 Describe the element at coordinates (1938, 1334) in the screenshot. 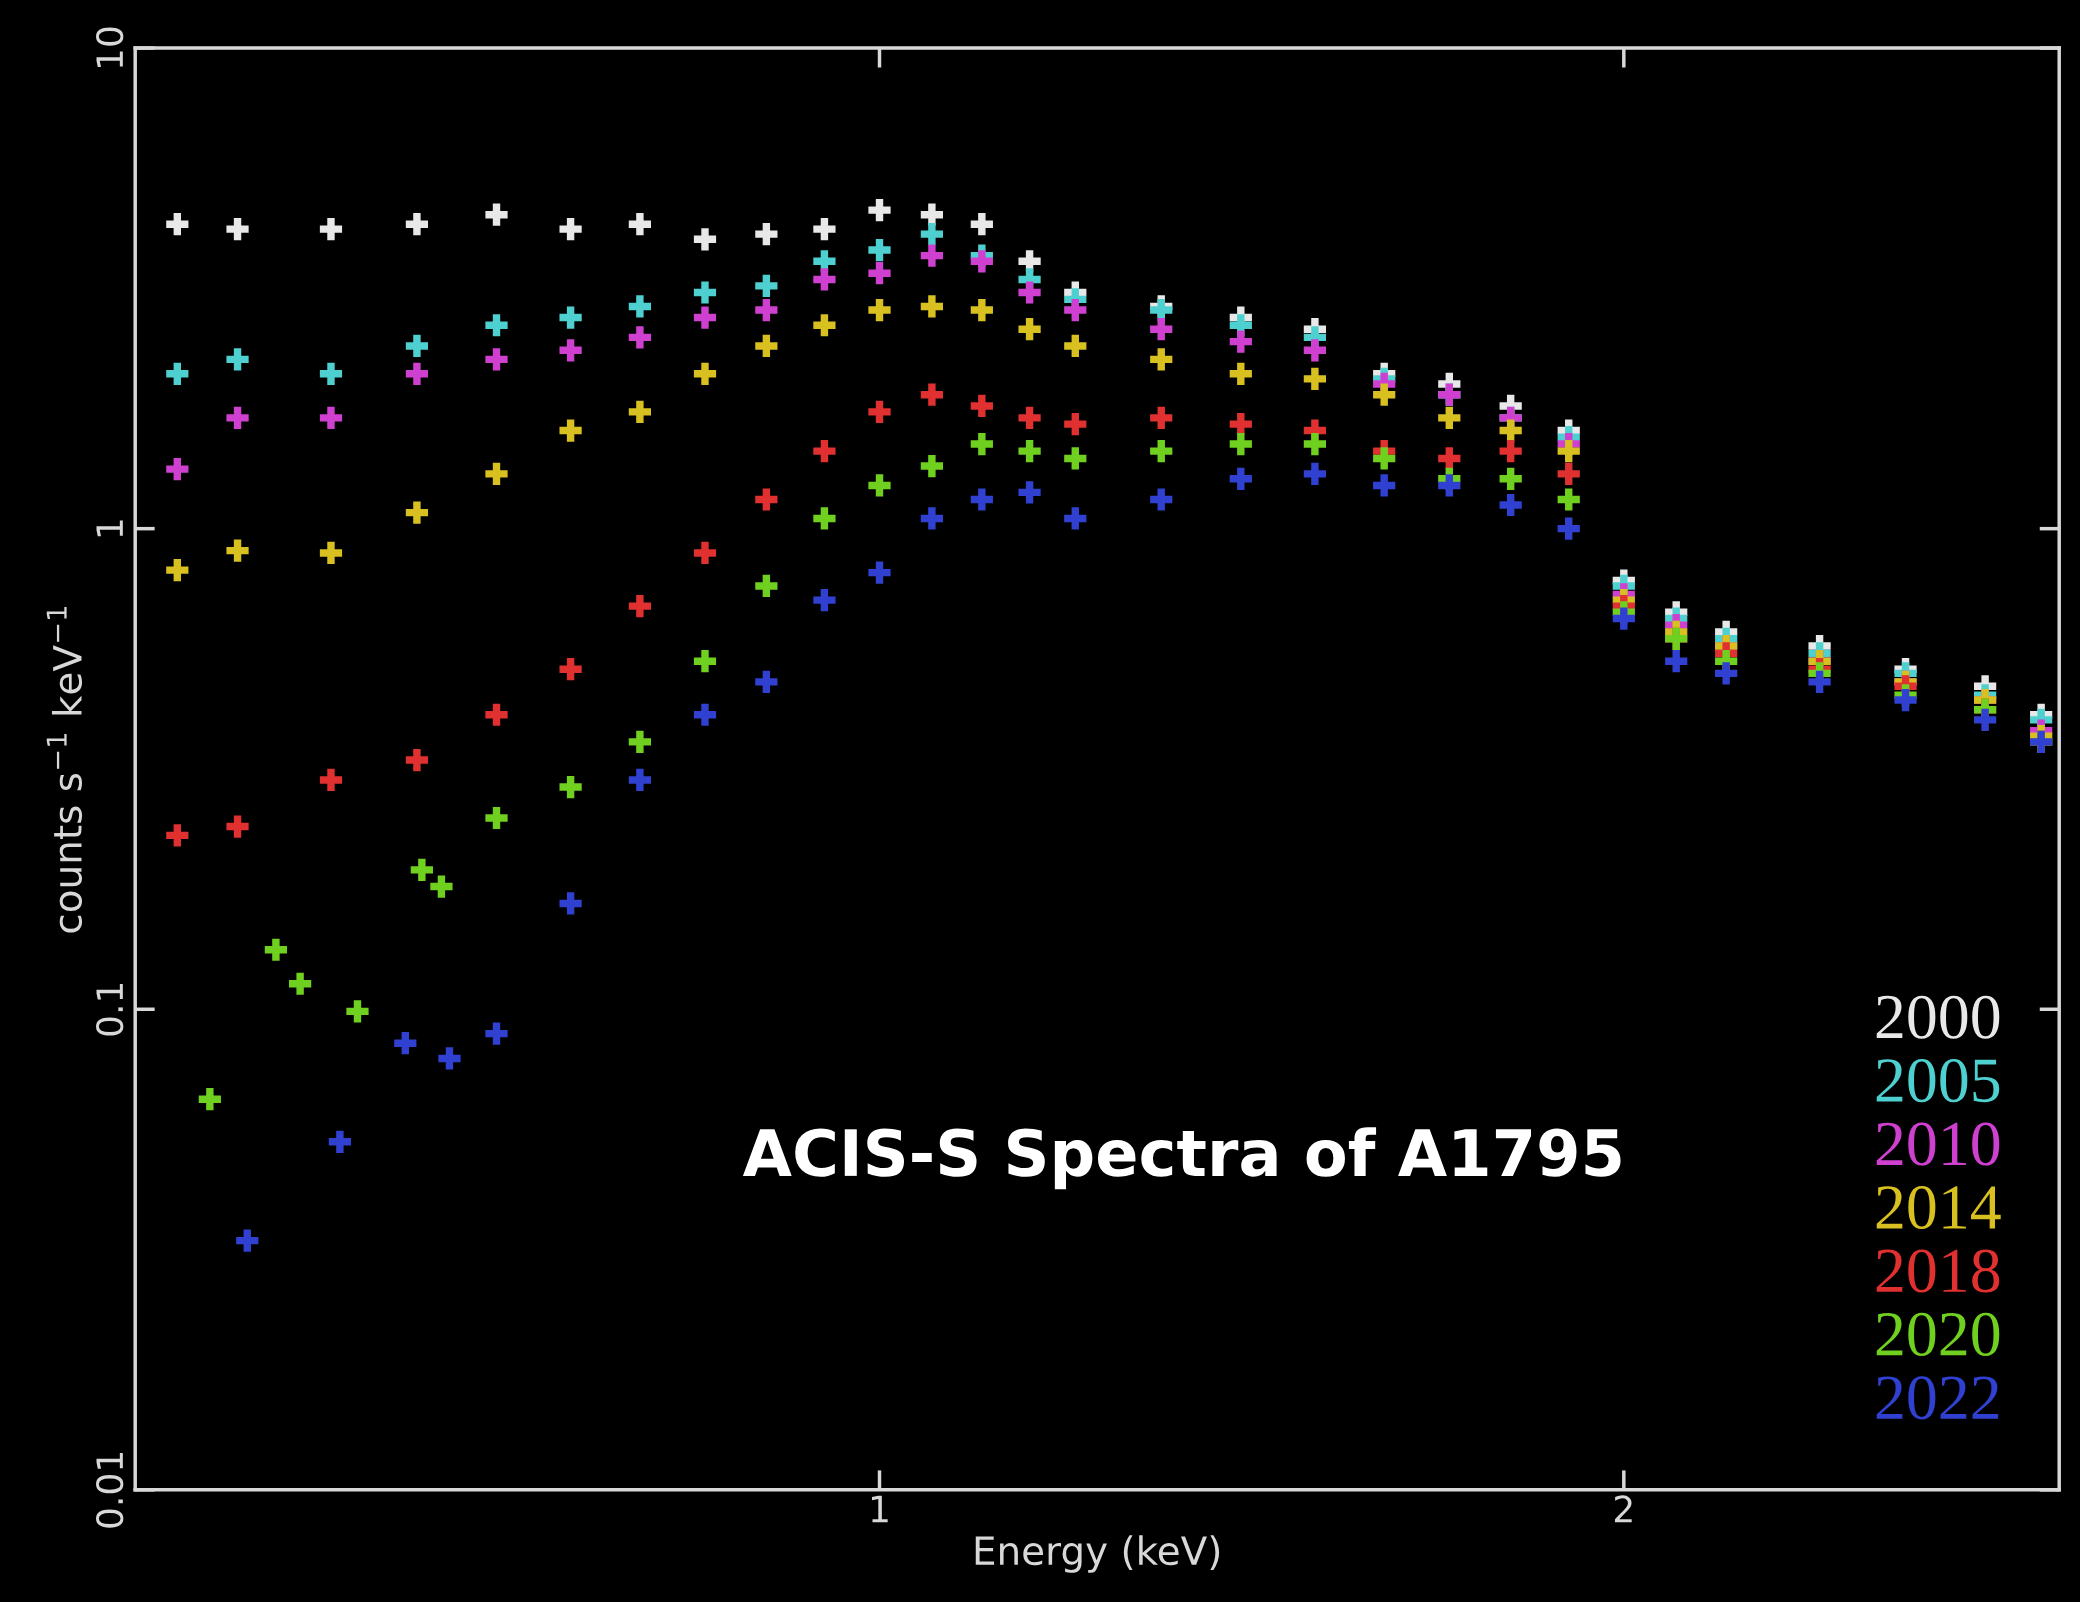

I see `text: 2020` at that location.